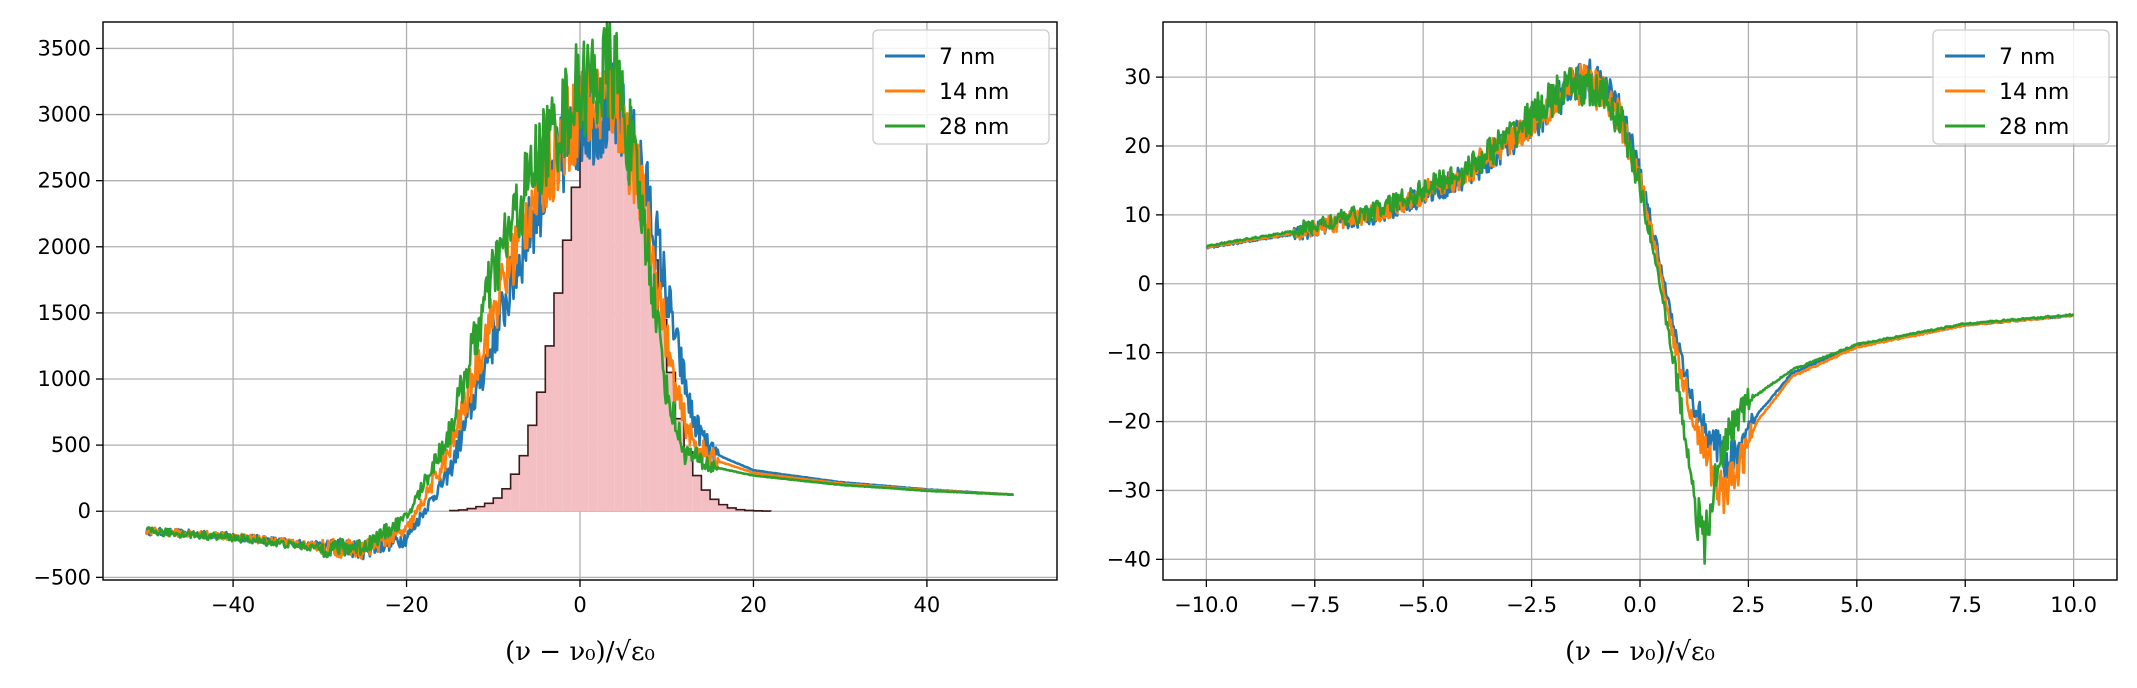 Image resolution: width=2137 pixels, height=688 pixels. What do you see at coordinates (64, 247) in the screenshot?
I see `left-y-tick-label: 2000` at bounding box center [64, 247].